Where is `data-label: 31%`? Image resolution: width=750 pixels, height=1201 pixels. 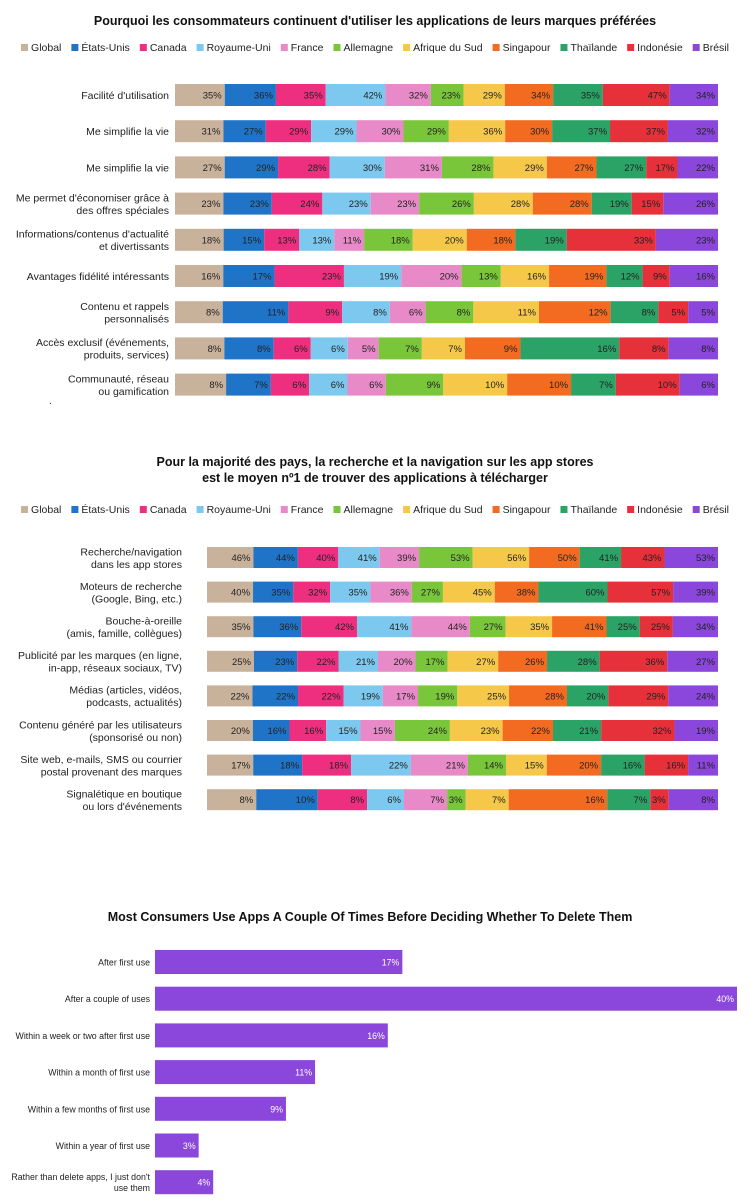 data-label: 31% is located at coordinates (211, 132).